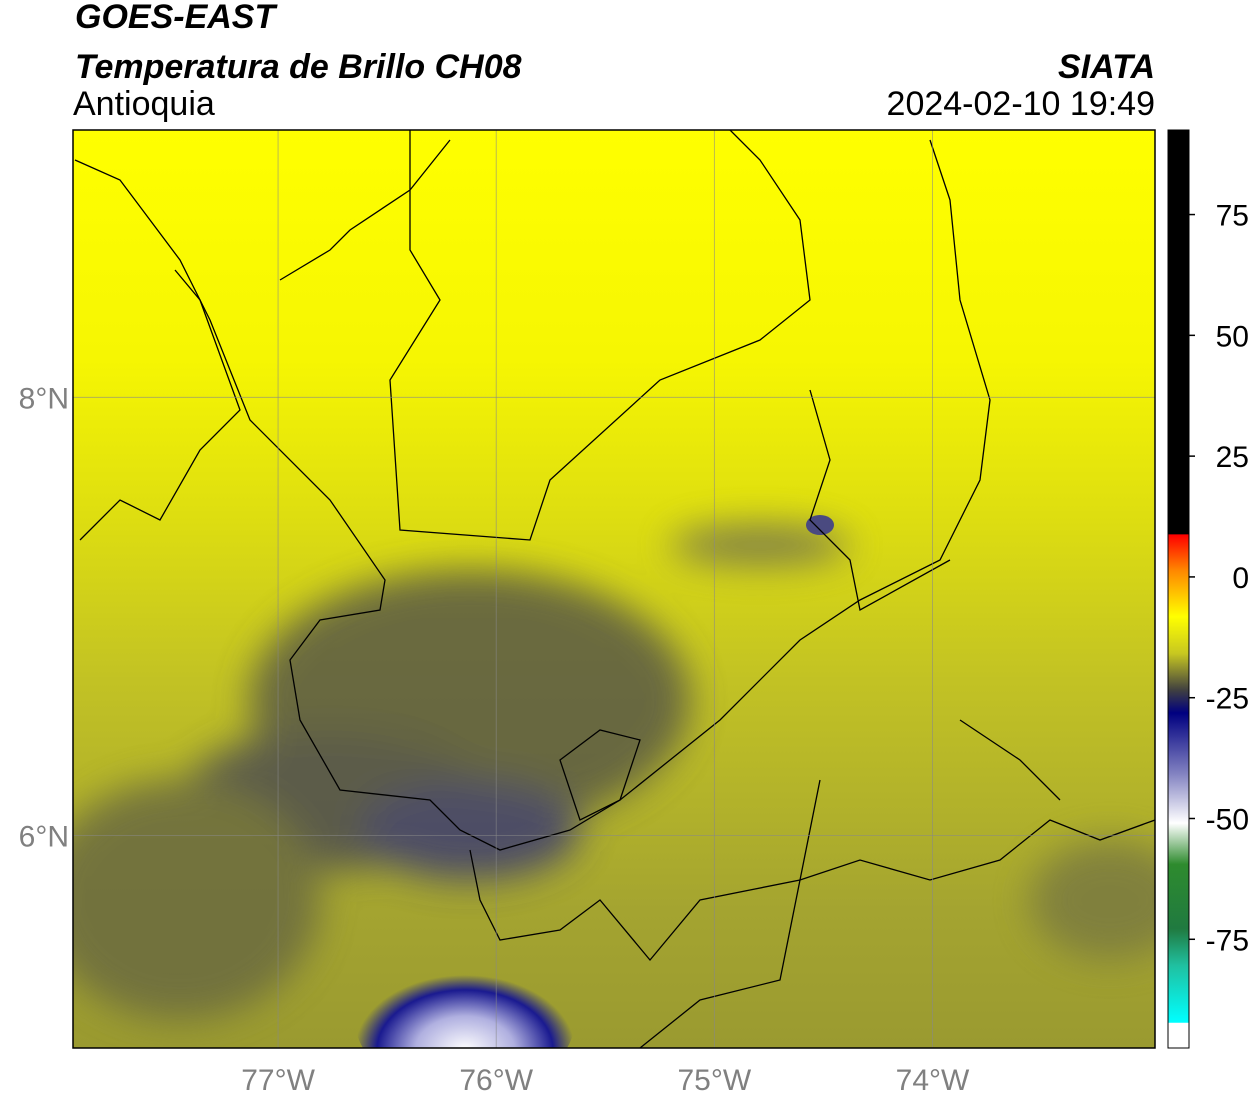 This screenshot has height=1099, width=1252. I want to click on colorbar-tick-label: 75, so click(1232, 216).